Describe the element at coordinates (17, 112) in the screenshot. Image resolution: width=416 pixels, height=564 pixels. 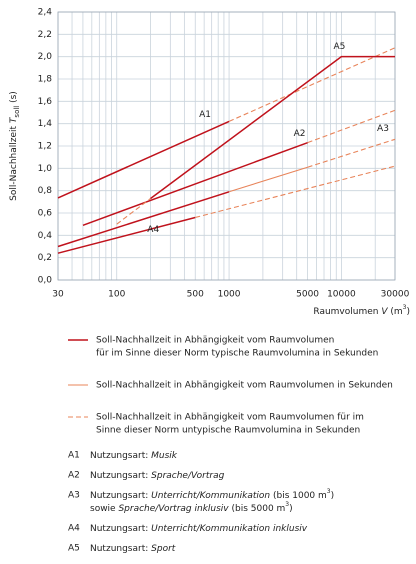
I see `text-part: soll` at that location.